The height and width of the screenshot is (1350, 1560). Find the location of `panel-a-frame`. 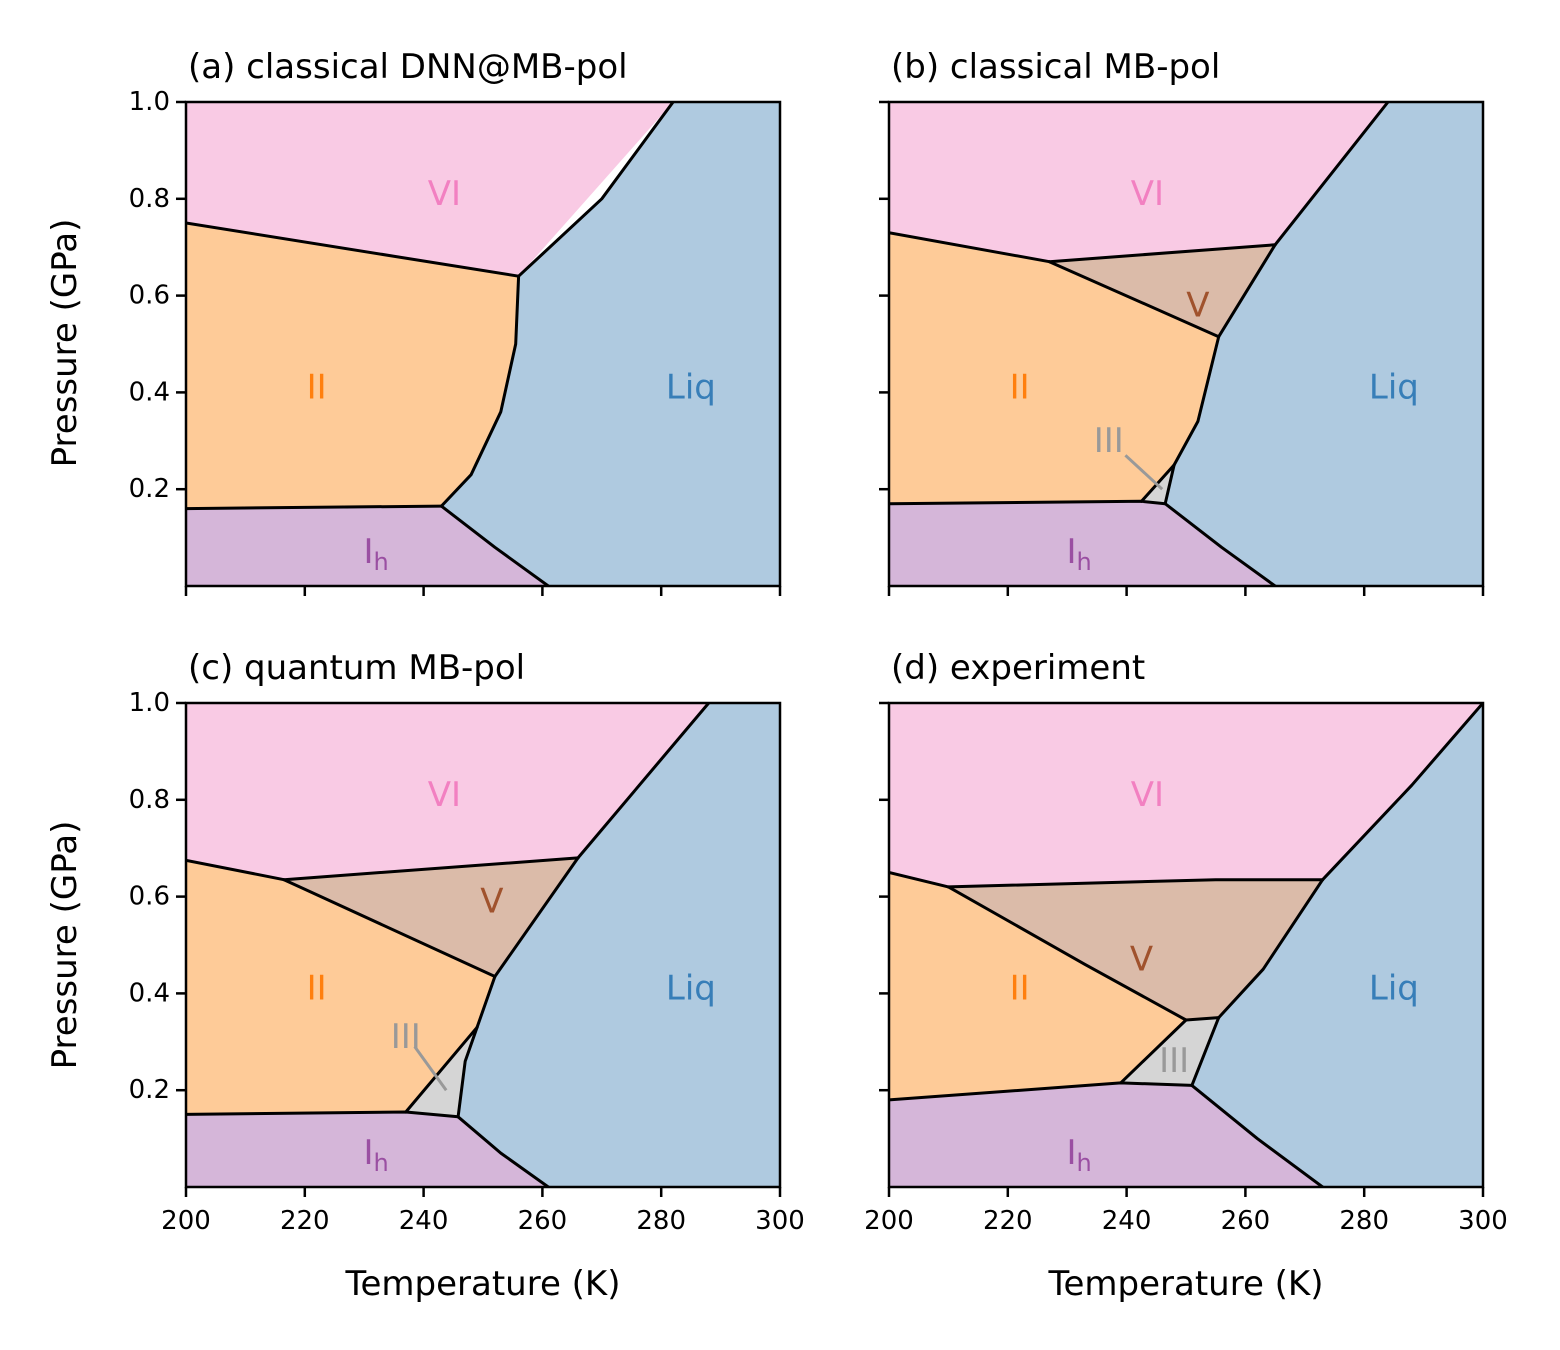

panel-a-frame is located at coordinates (483, 344).